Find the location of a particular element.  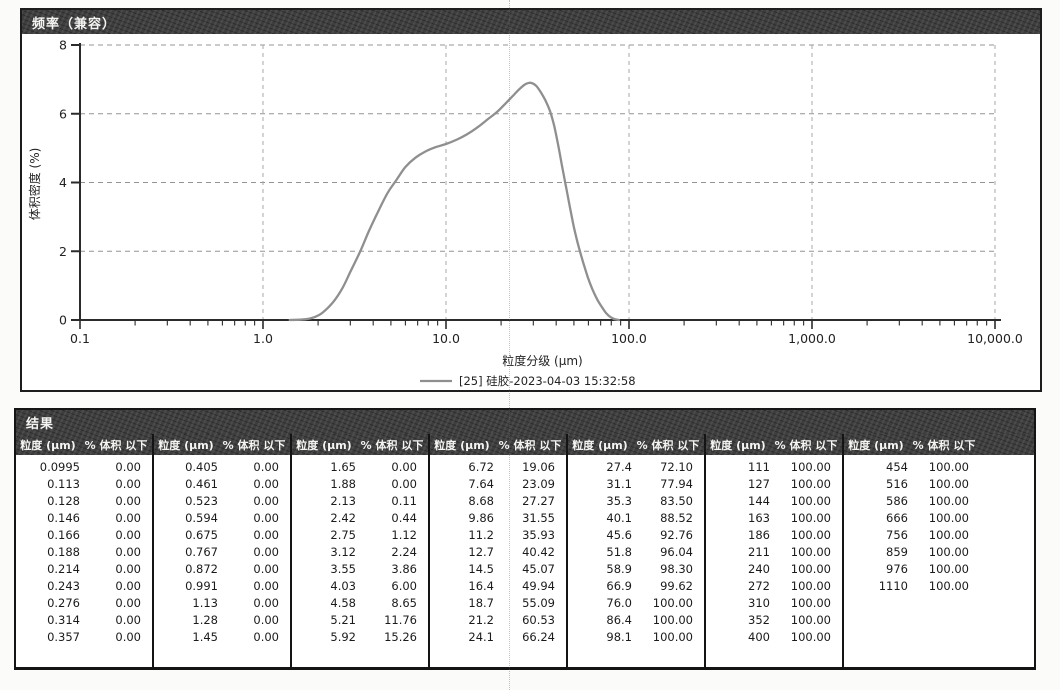

pct-cell: 83.50 is located at coordinates (676, 501).